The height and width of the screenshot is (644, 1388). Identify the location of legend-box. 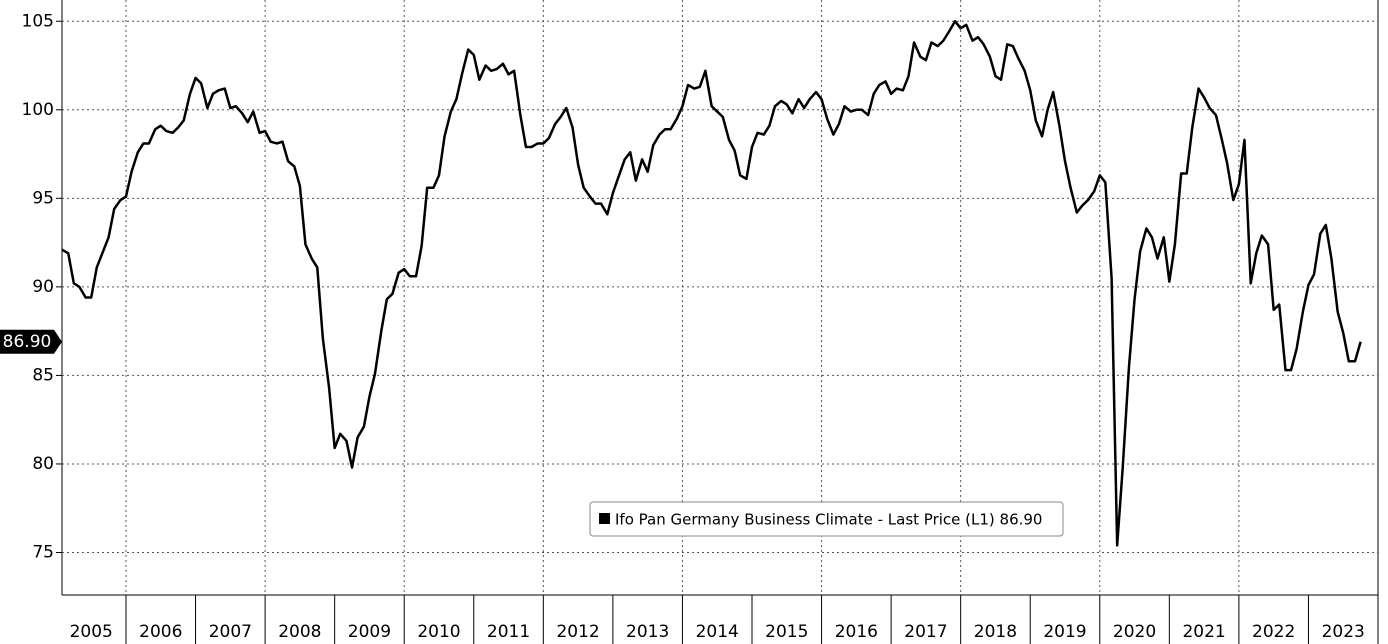
(826, 519).